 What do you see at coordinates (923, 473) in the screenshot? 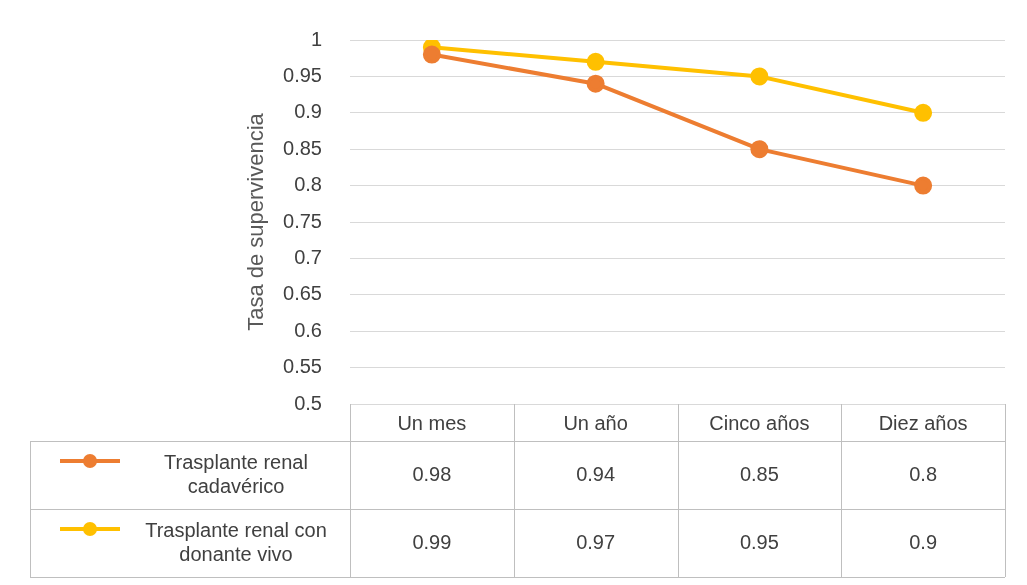
I see `data-label: 0.8` at bounding box center [923, 473].